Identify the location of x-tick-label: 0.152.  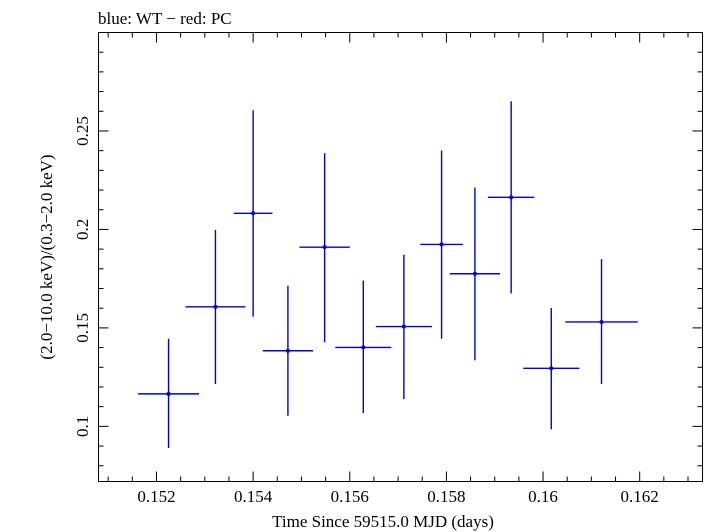
(156, 496).